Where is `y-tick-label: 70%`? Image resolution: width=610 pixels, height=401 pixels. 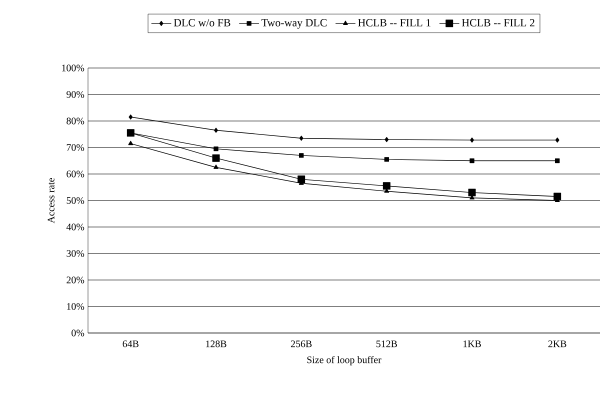 y-tick-label: 70% is located at coordinates (75, 147).